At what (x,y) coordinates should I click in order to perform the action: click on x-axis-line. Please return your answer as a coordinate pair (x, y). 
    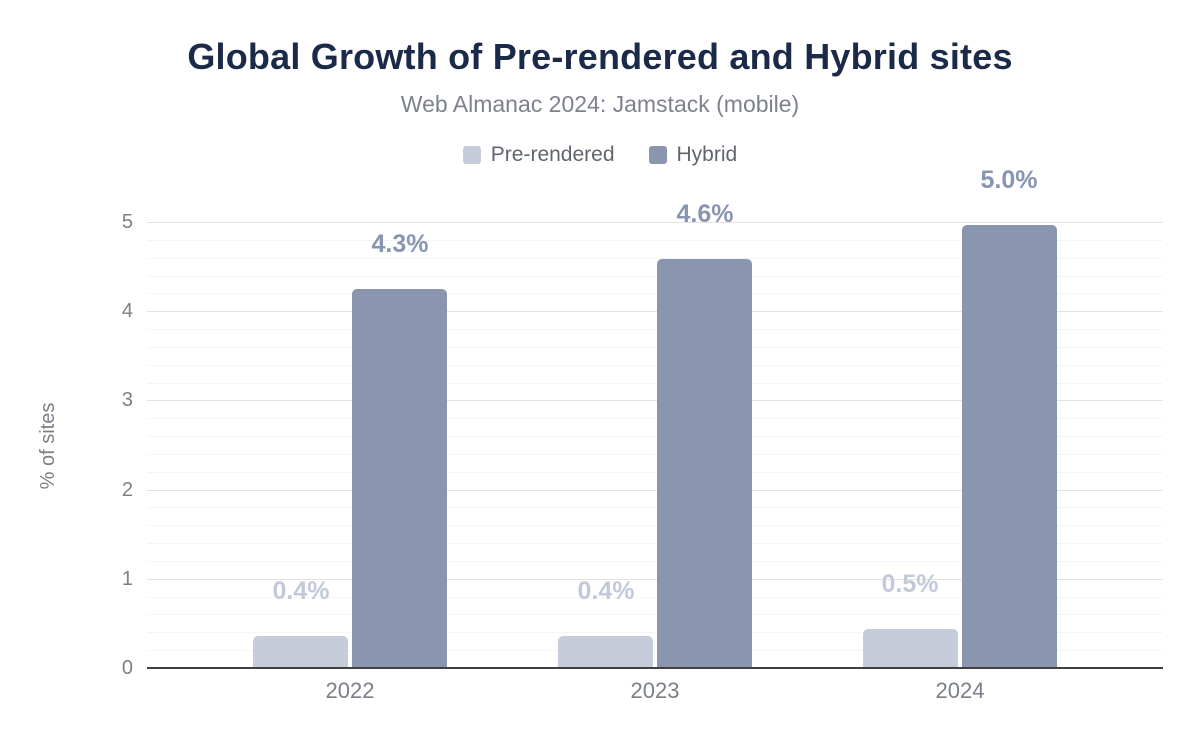
    Looking at the image, I should click on (655, 668).